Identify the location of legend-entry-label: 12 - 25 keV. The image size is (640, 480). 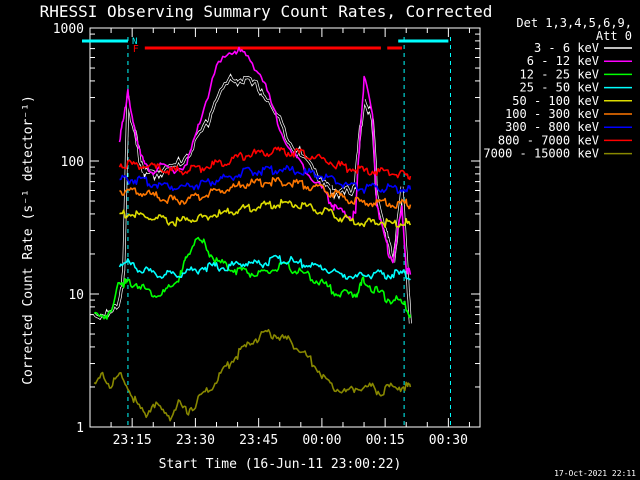
(559, 74).